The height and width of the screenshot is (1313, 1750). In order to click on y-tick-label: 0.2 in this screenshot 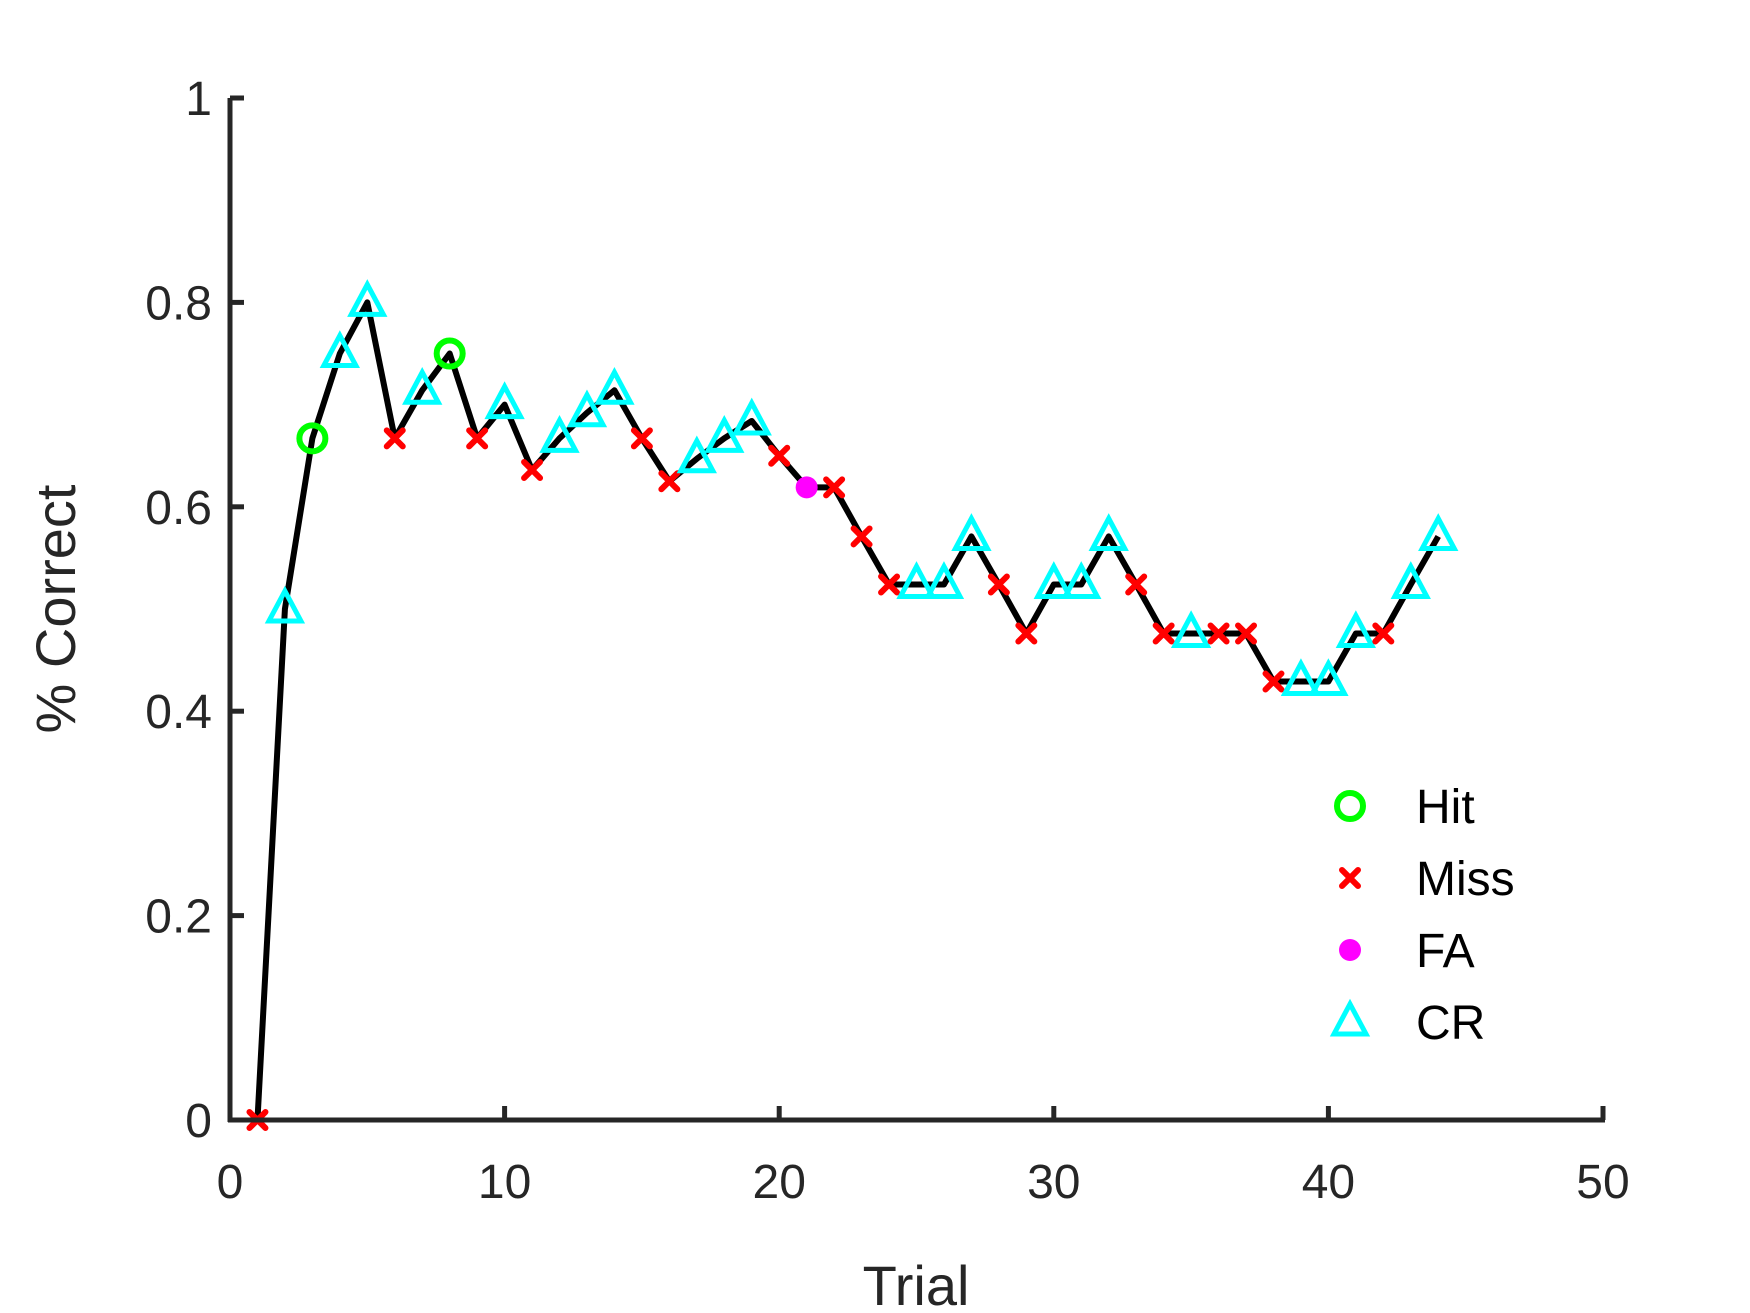, I will do `click(178, 917)`.